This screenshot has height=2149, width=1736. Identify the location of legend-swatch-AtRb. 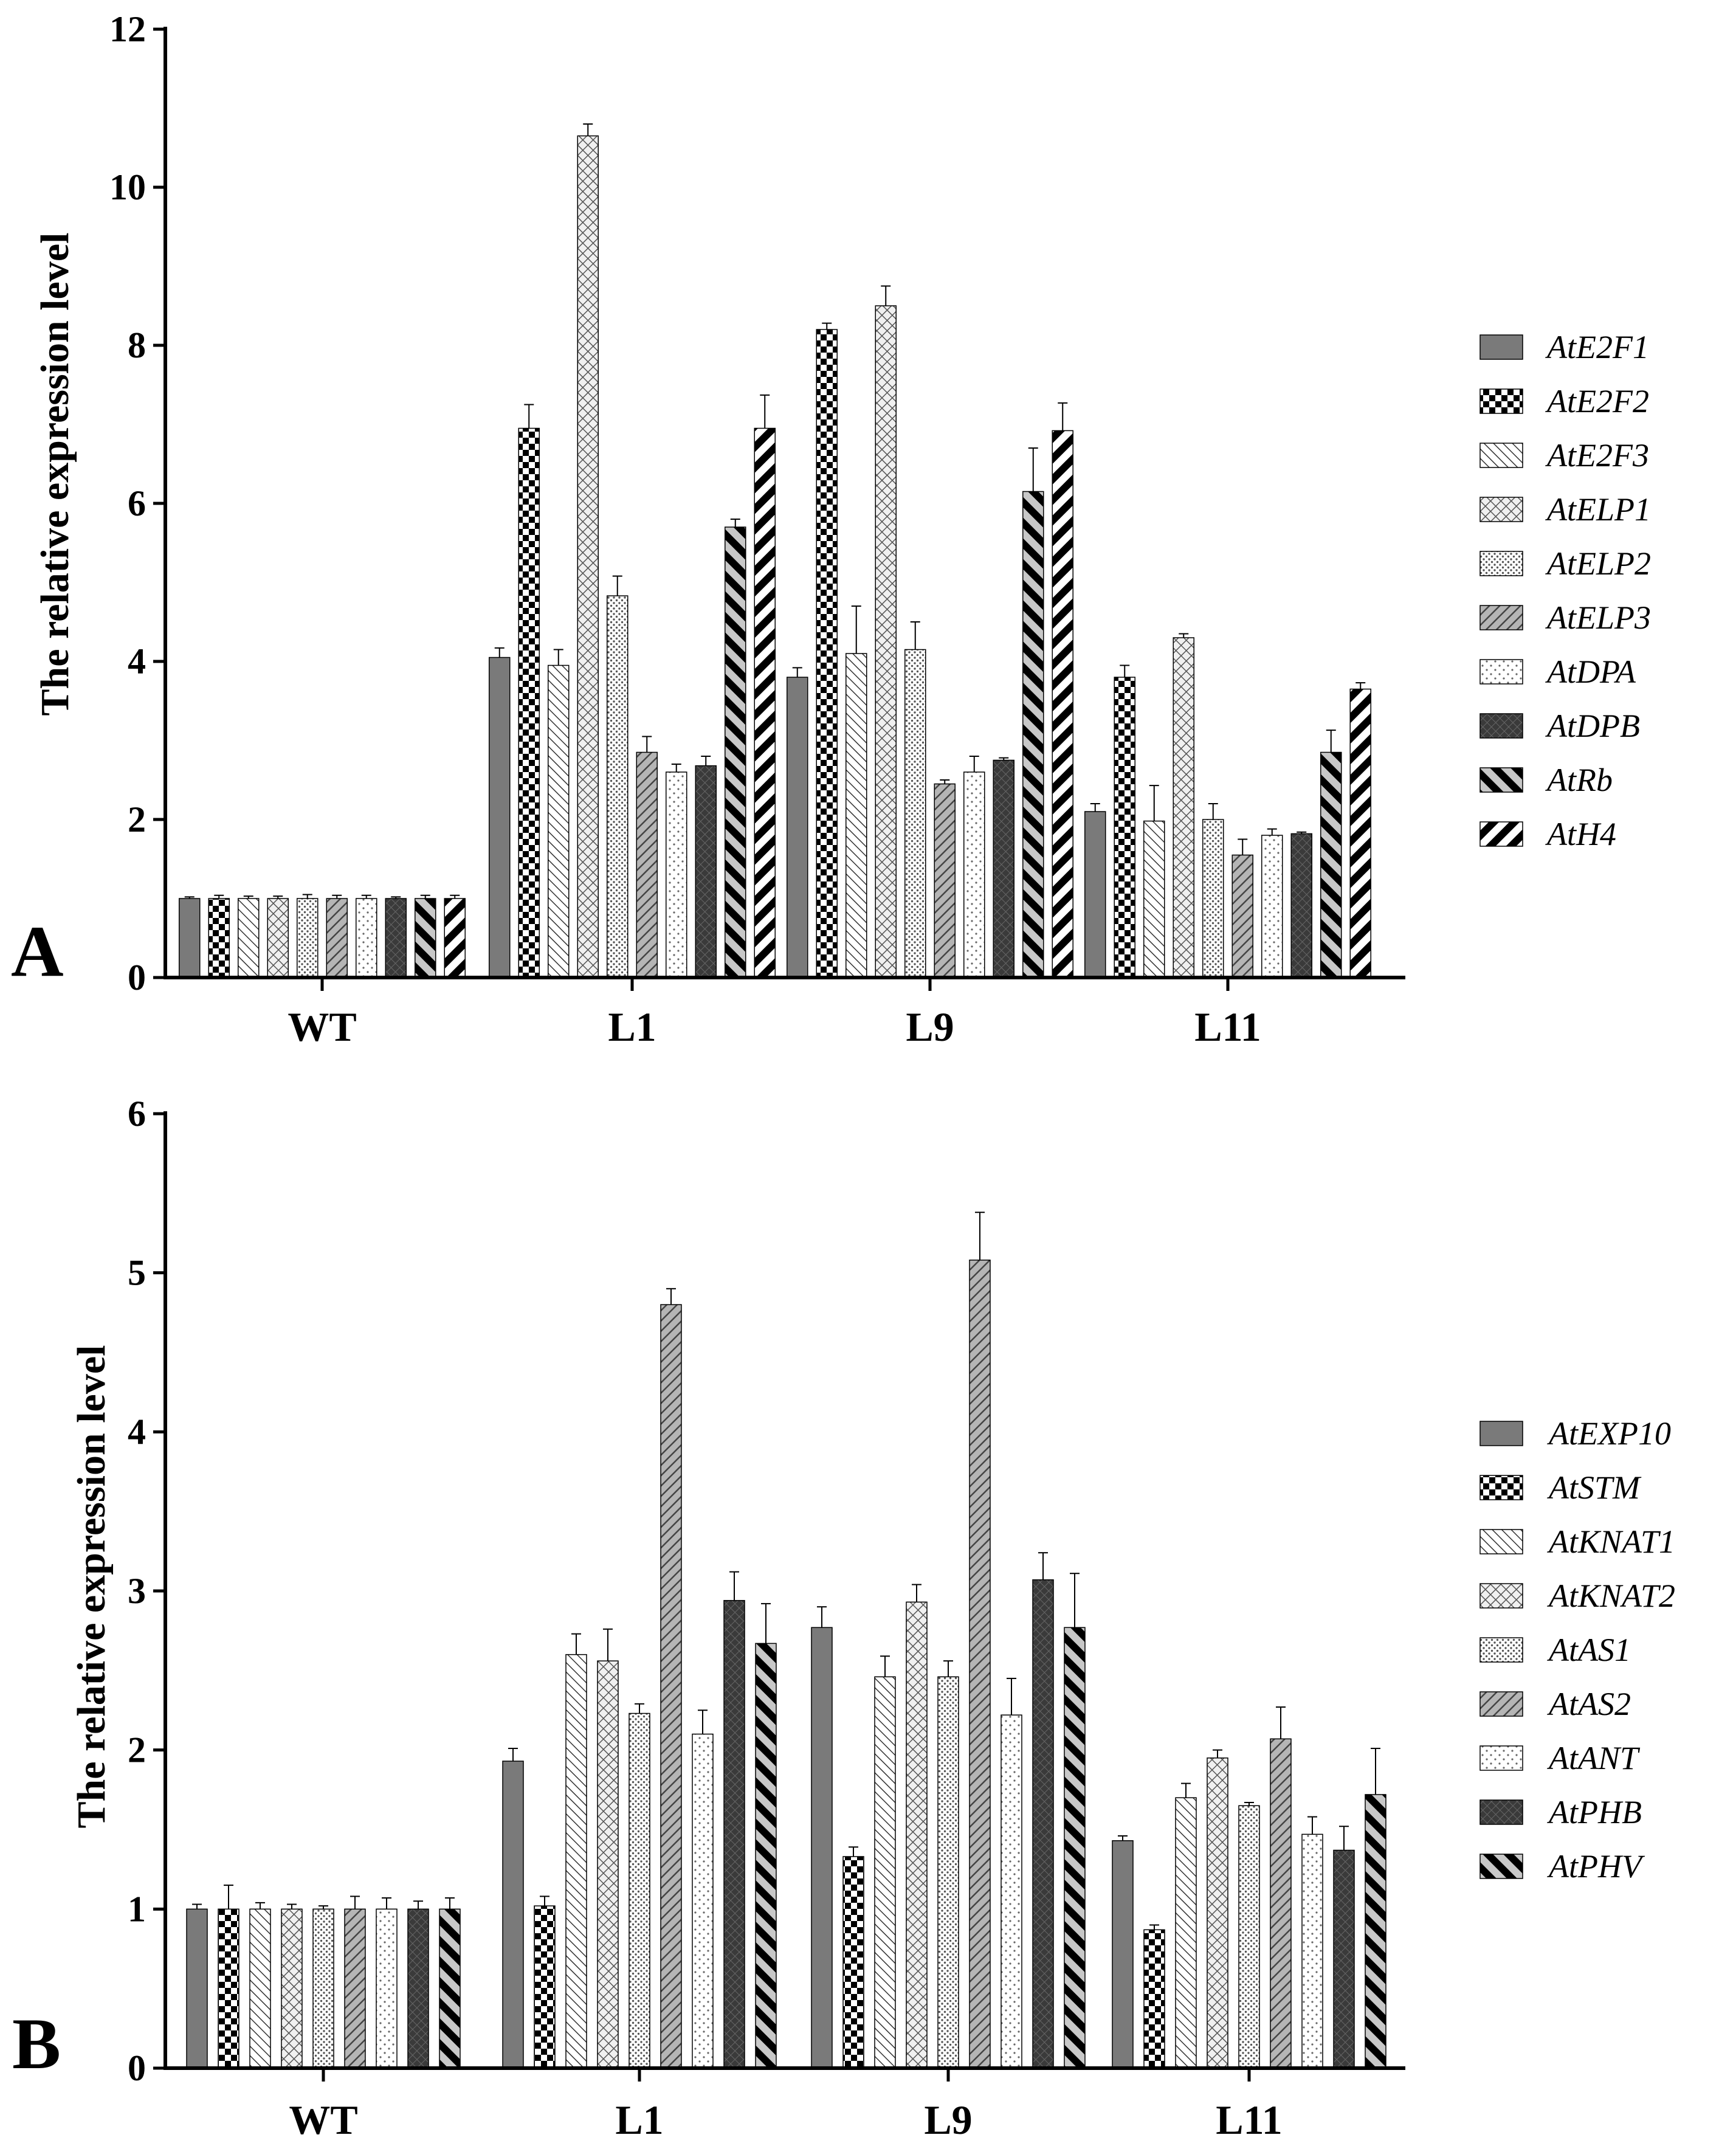
(1501, 780).